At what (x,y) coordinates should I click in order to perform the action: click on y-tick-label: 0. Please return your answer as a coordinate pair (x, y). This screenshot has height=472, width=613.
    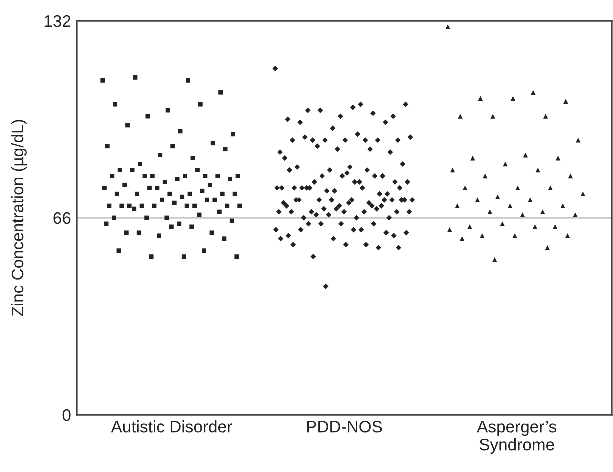
    Looking at the image, I should click on (66, 415).